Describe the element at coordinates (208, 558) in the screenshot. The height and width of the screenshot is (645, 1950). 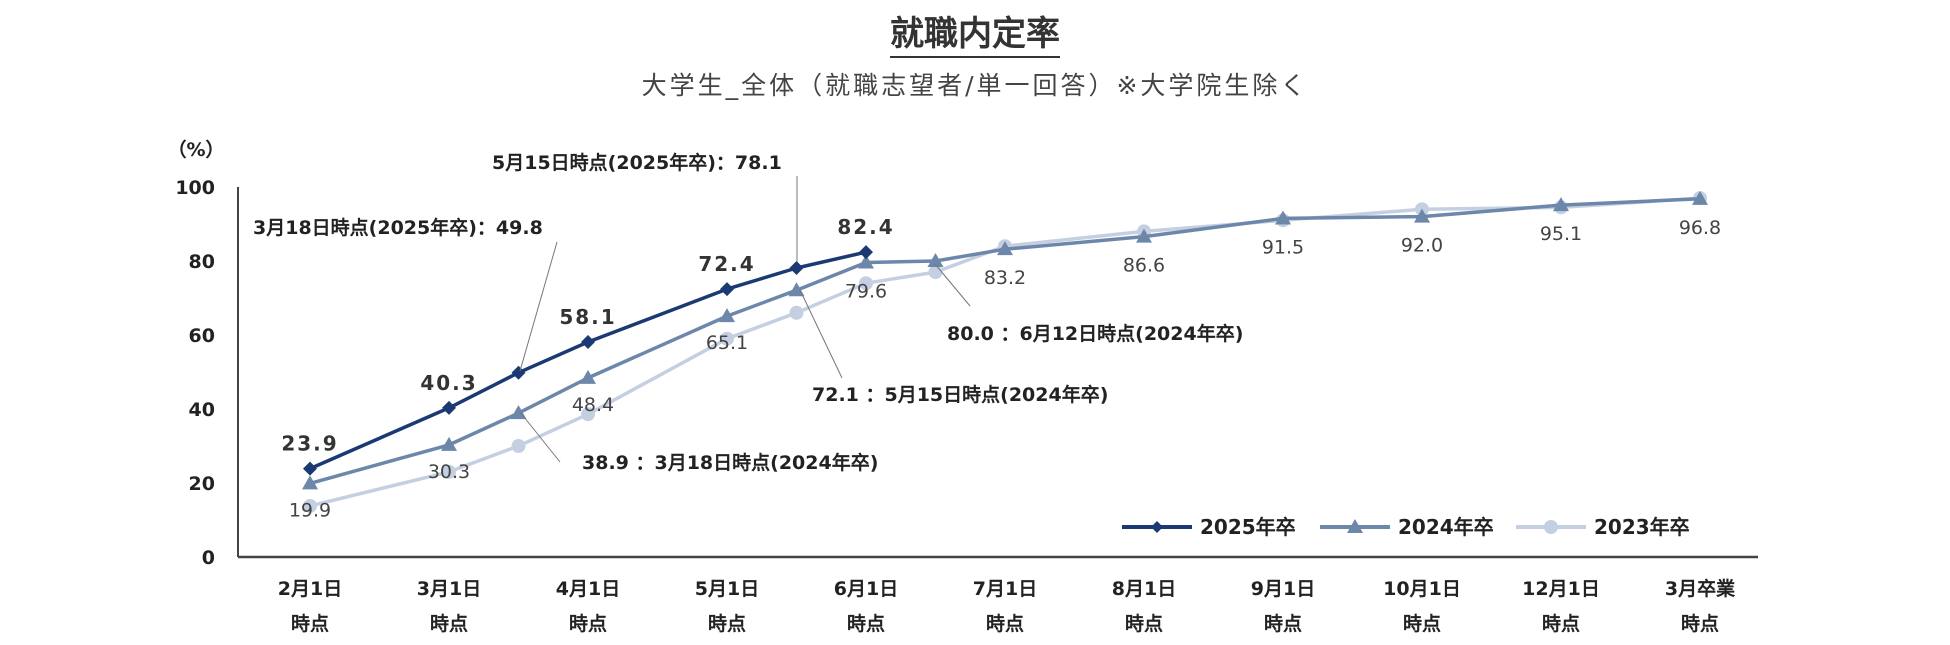
I see `y-tick-label-0: 0` at that location.